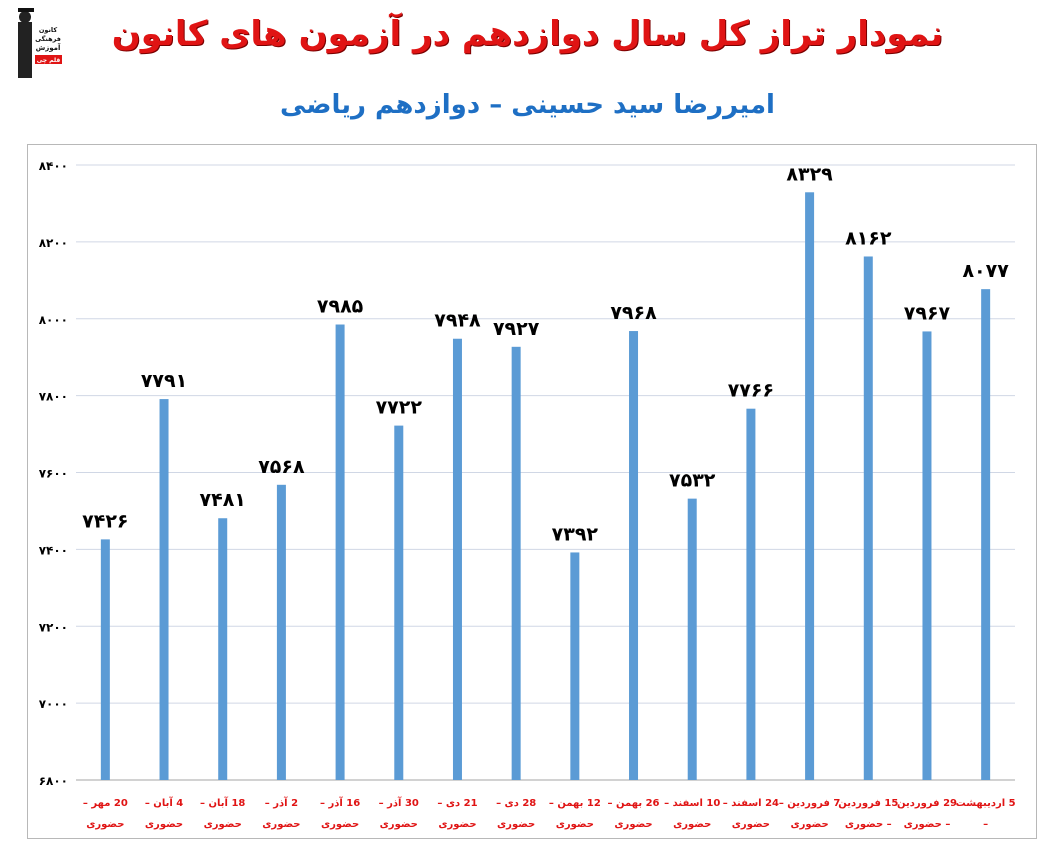 This screenshot has width=1055, height=855. I want to click on logo-line: قلم چی, so click(49, 60).